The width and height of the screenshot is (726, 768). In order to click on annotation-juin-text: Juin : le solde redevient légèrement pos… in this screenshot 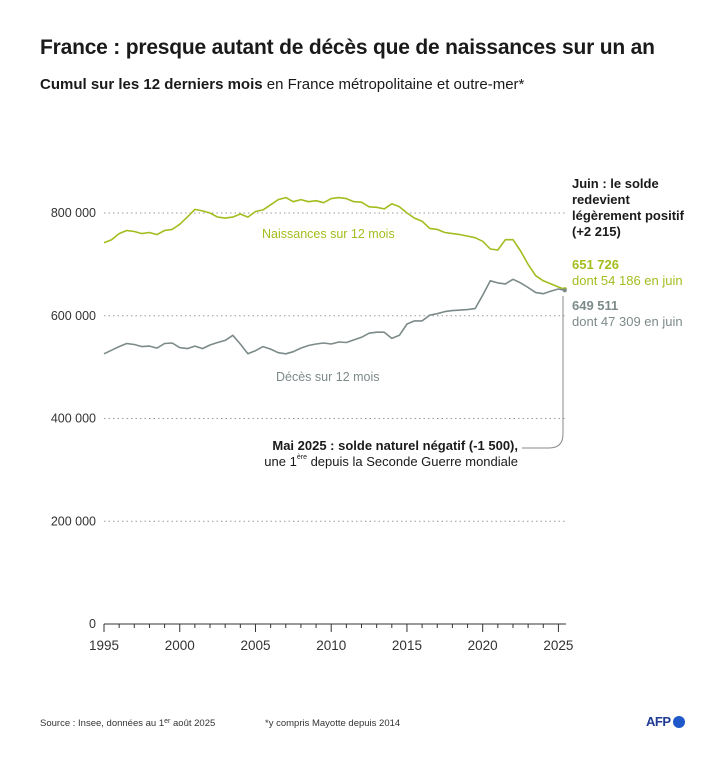, I will do `click(628, 207)`.